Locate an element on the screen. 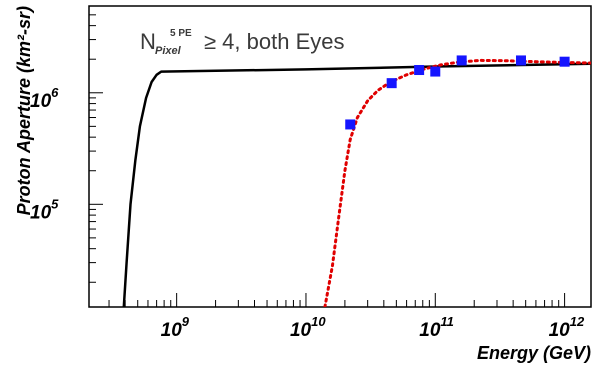 This screenshot has width=600, height=369. x-axis-title: Energy (GeV) is located at coordinates (534, 353).